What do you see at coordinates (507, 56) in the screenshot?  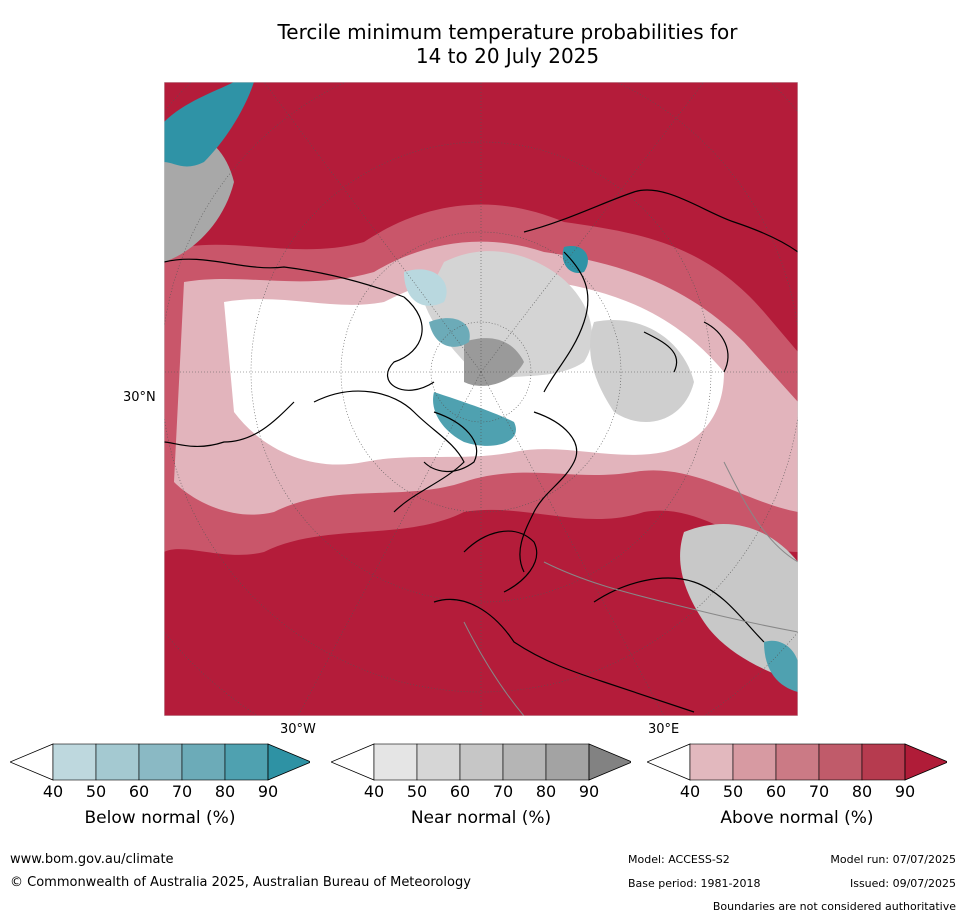 I see `title-line-2: 14 to 20 July 2025` at bounding box center [507, 56].